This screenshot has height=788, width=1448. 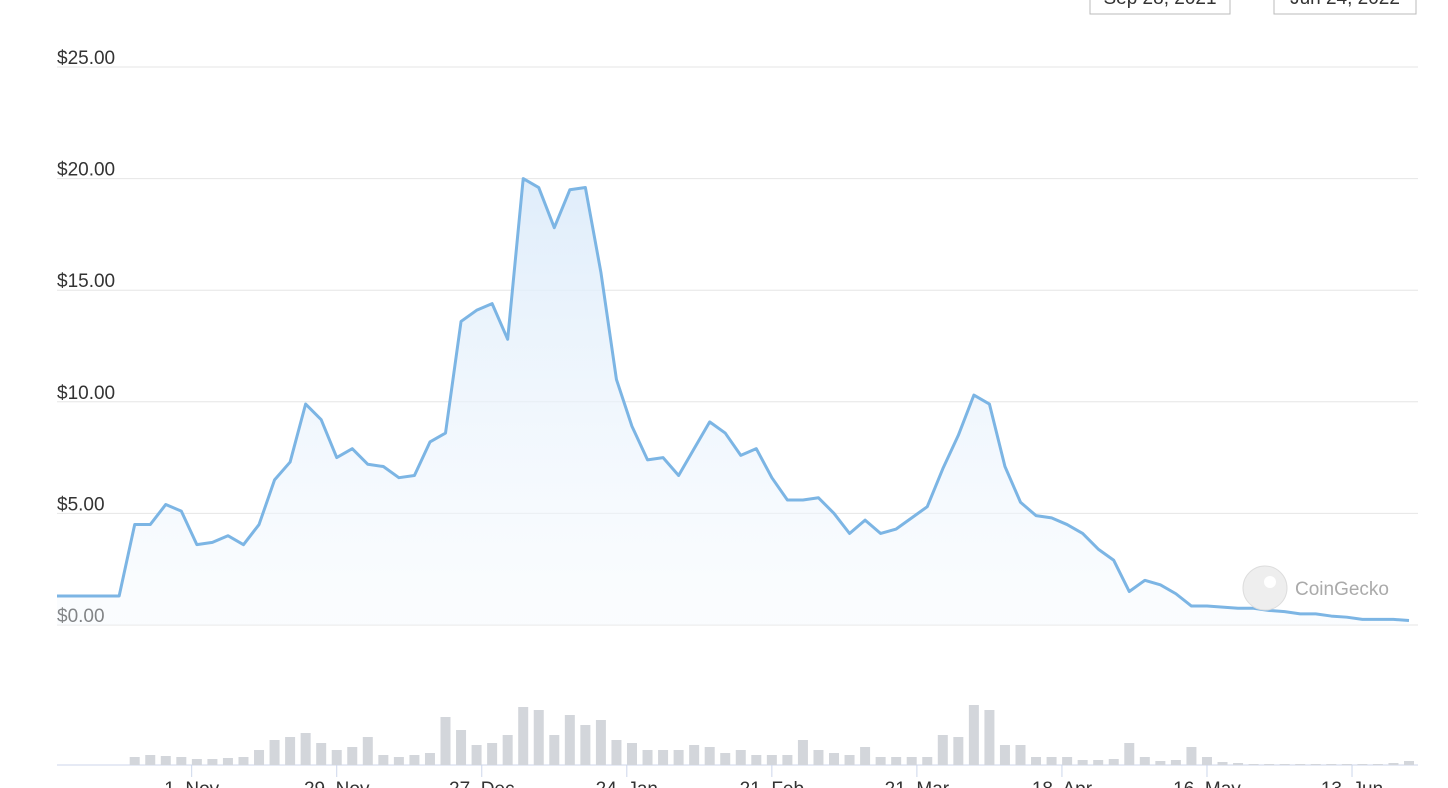 What do you see at coordinates (1159, 4) in the screenshot?
I see `date-from: Sep 28, 2021` at bounding box center [1159, 4].